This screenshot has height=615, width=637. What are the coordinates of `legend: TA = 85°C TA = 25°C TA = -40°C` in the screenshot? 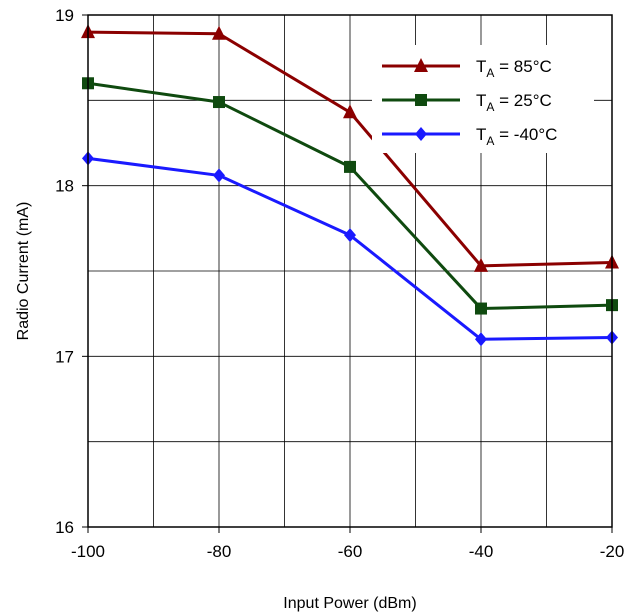 It's located at (483, 99).